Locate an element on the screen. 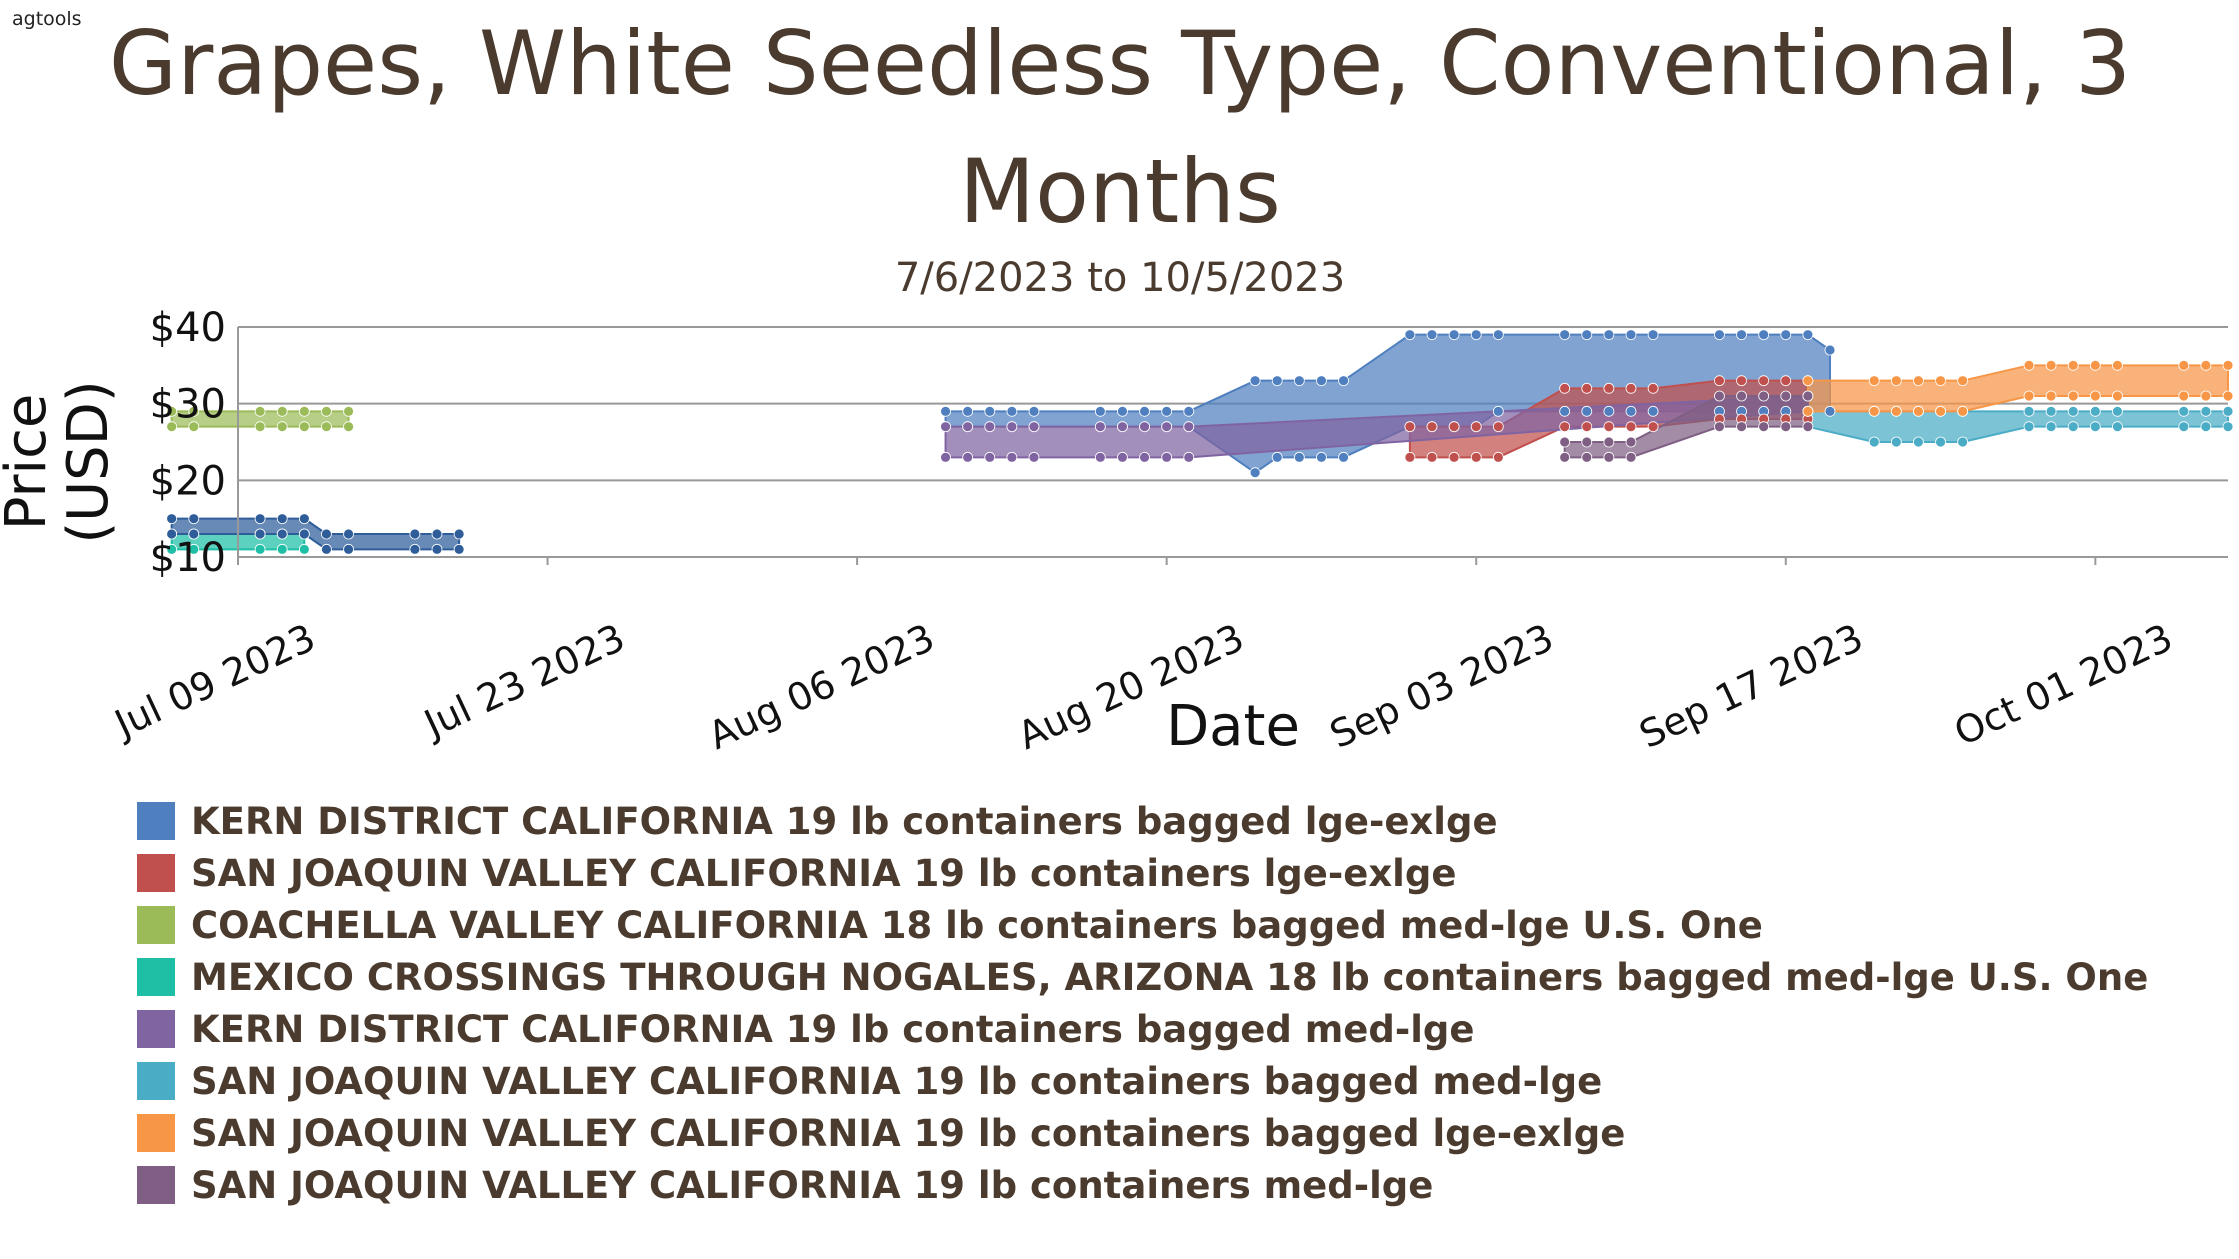 This screenshot has width=2239, height=1259. x-tick-label: Oct 01 2023 is located at coordinates (2064, 684).